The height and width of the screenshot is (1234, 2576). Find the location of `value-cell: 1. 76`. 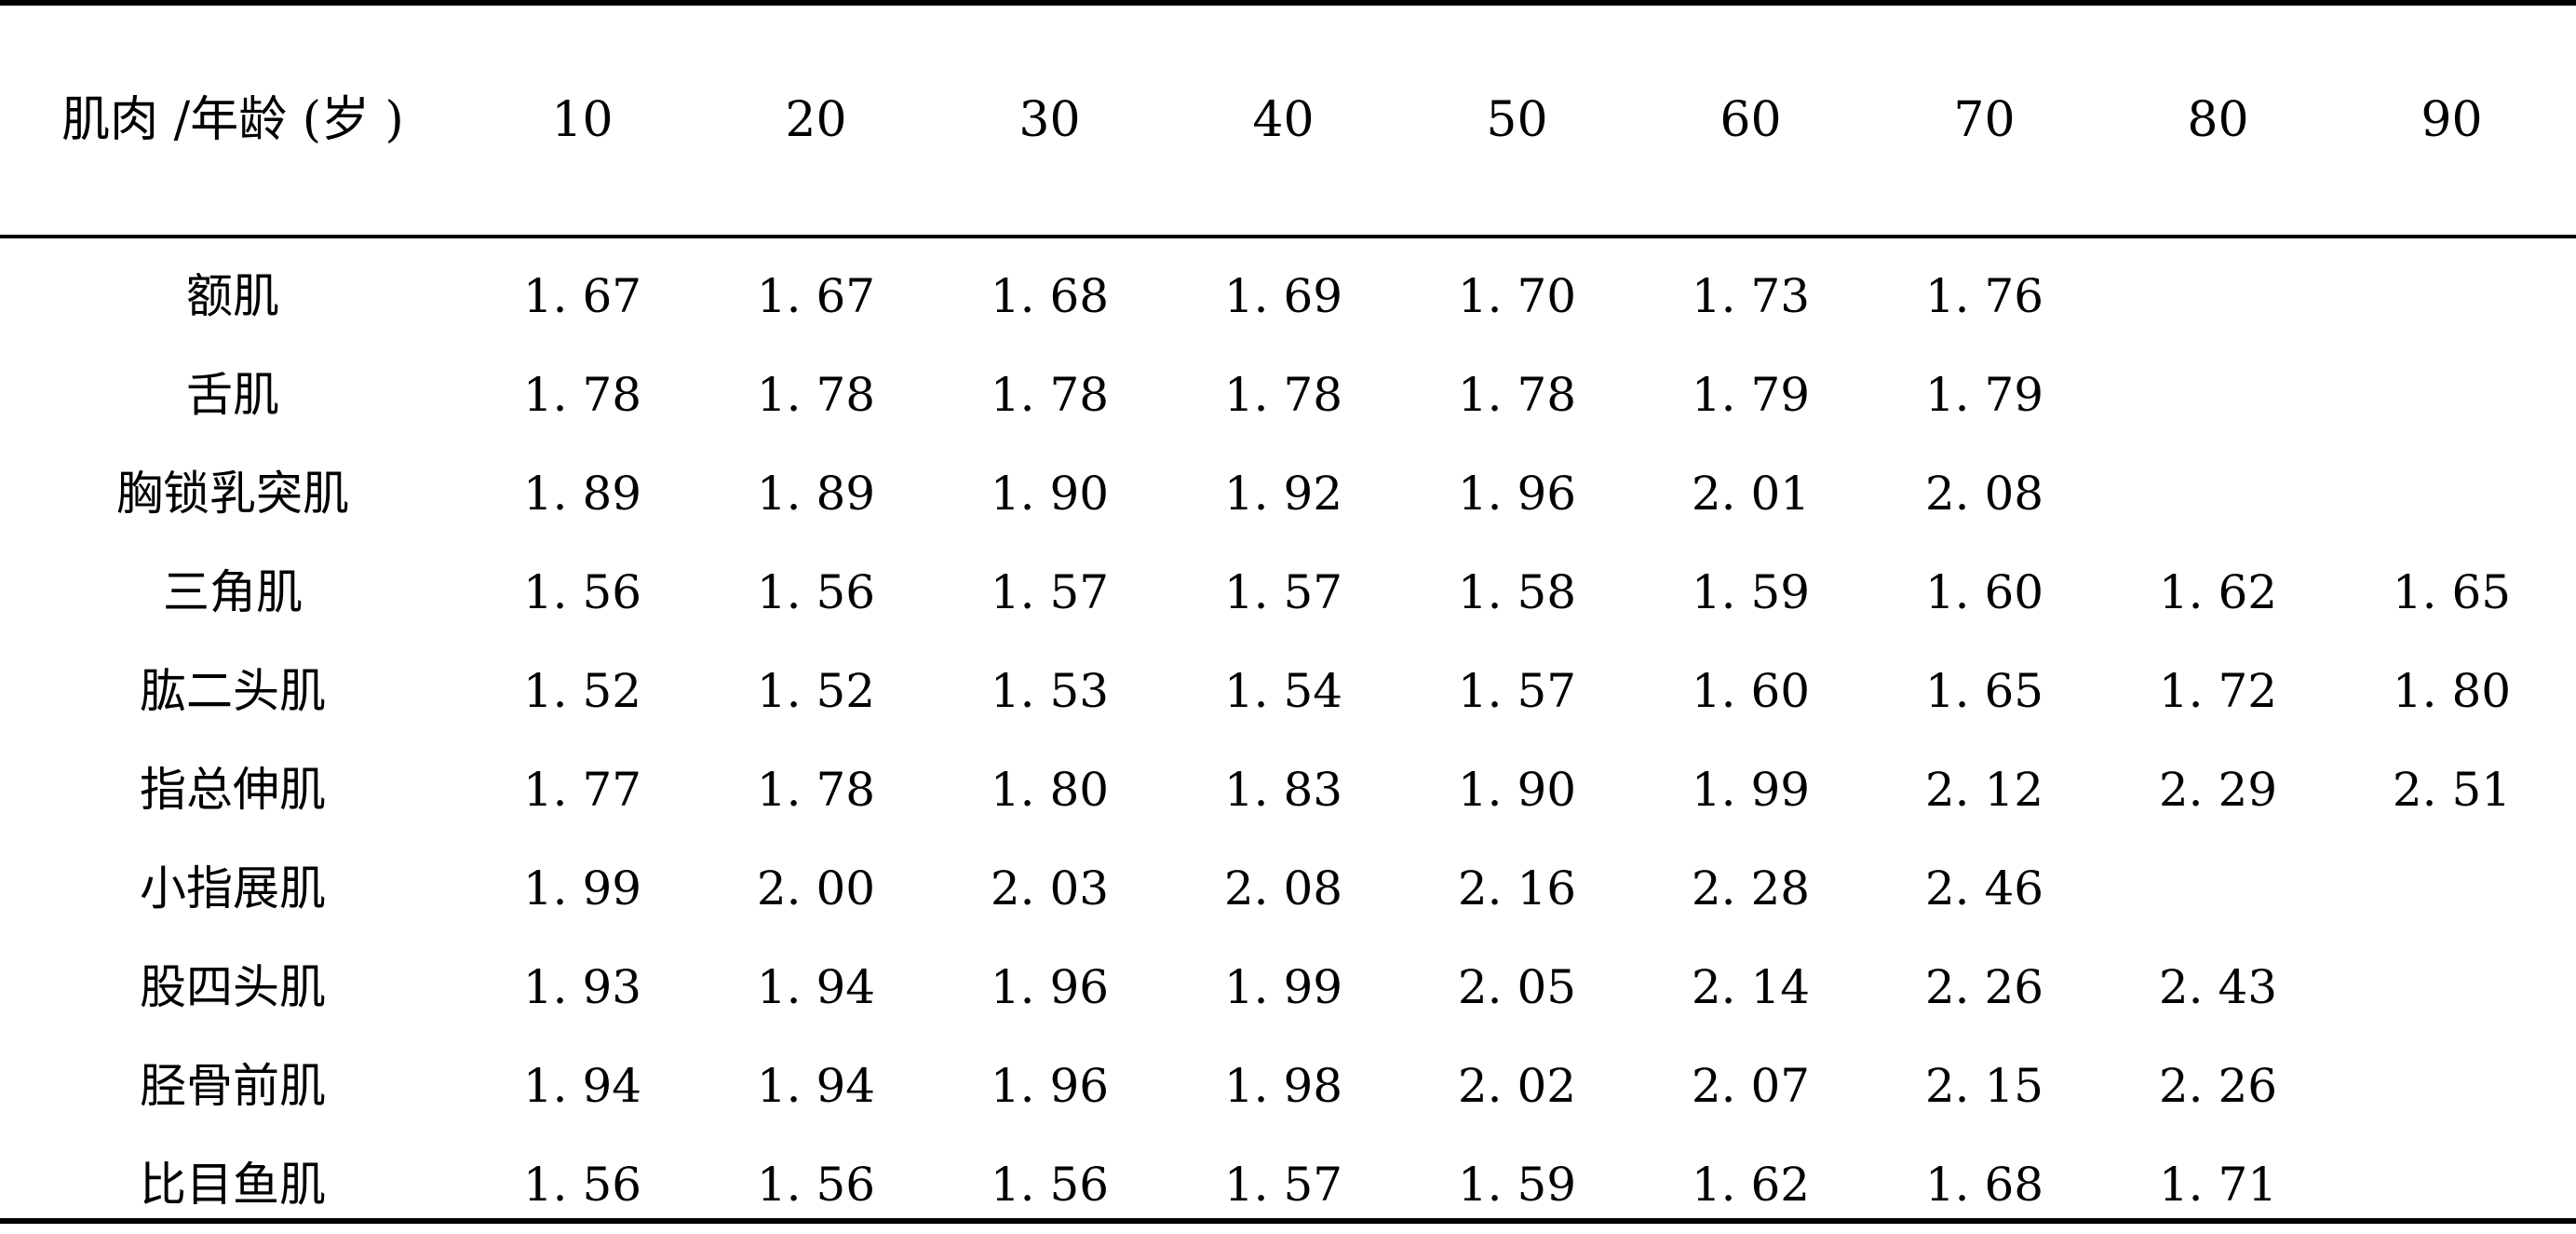

value-cell: 1. 76 is located at coordinates (1984, 296).